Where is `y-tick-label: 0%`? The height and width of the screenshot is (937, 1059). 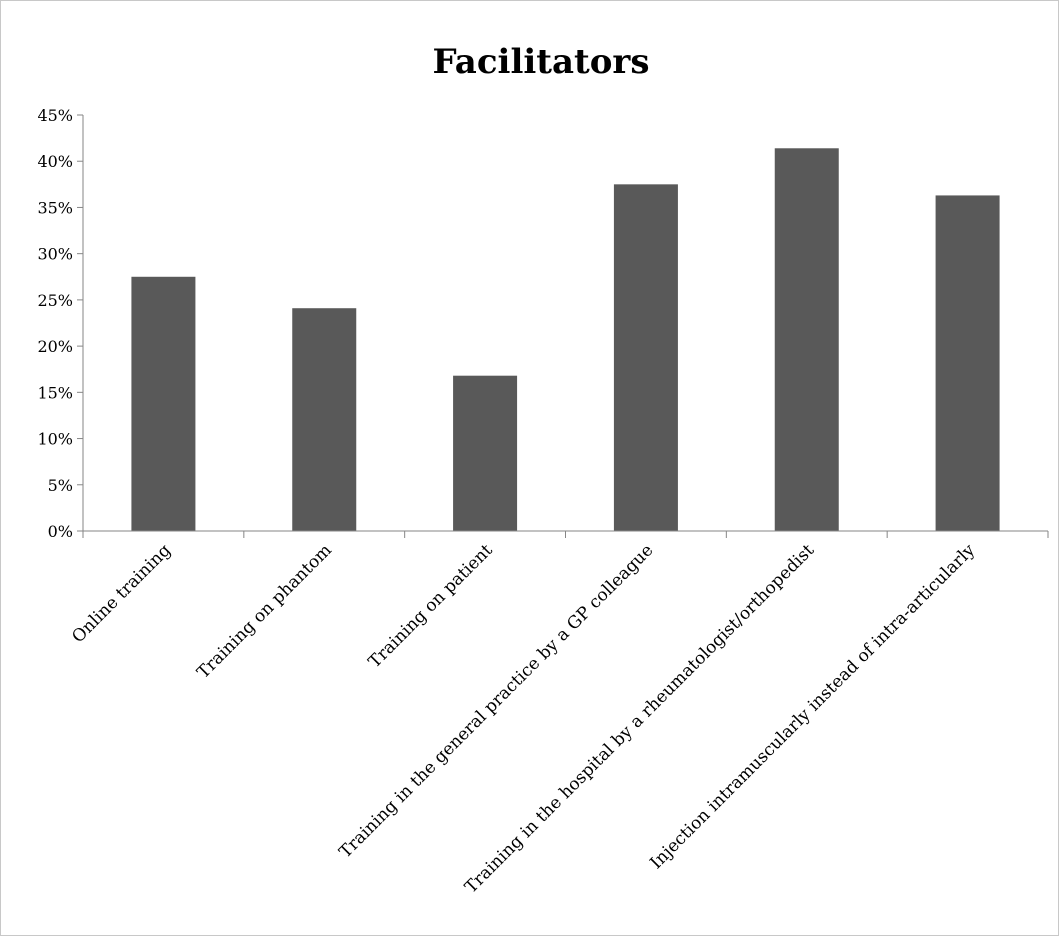 y-tick-label: 0% is located at coordinates (60, 531).